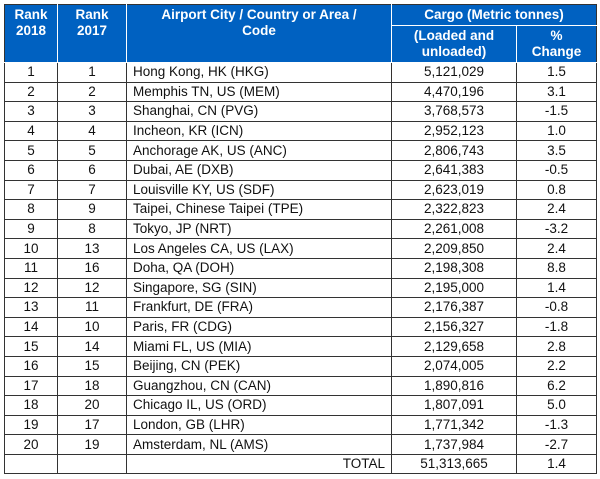 The height and width of the screenshot is (479, 600). I want to click on change-cell: 3.5, so click(556, 150).